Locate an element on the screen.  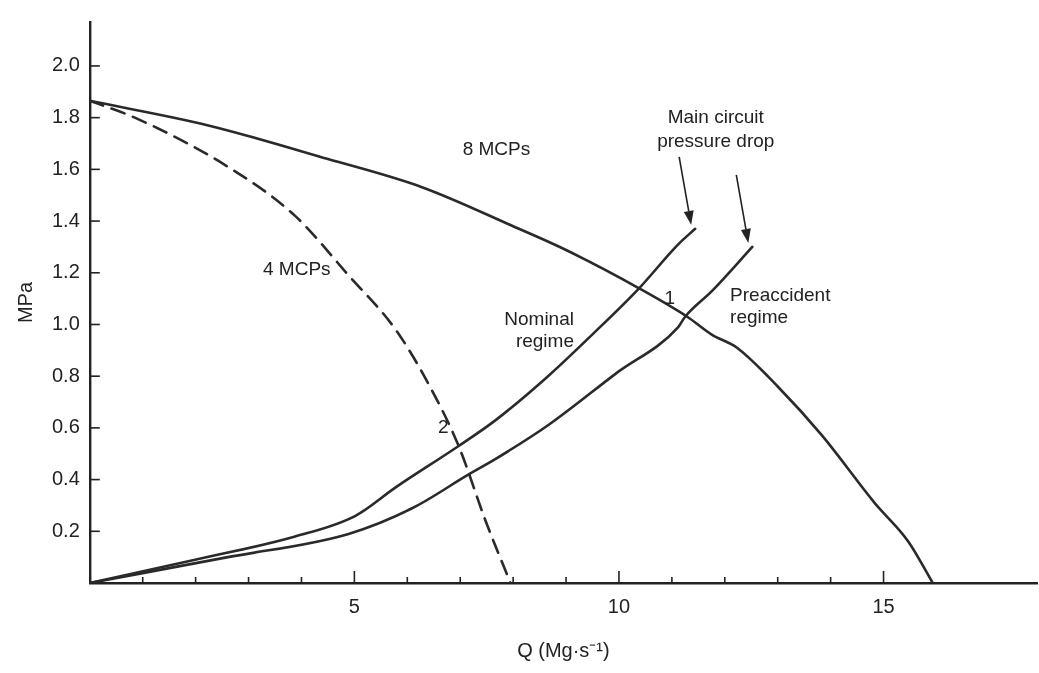
annotation: 2 is located at coordinates (443, 427).